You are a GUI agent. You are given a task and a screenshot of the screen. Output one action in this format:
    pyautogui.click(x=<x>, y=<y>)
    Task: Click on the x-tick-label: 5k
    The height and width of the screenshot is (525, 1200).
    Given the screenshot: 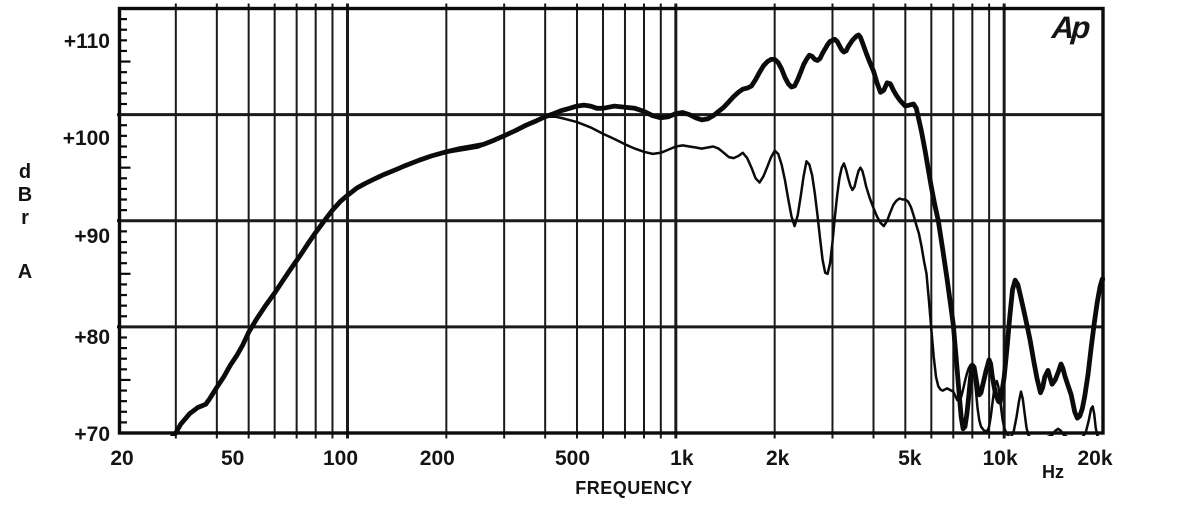 What is the action you would take?
    pyautogui.click(x=910, y=458)
    